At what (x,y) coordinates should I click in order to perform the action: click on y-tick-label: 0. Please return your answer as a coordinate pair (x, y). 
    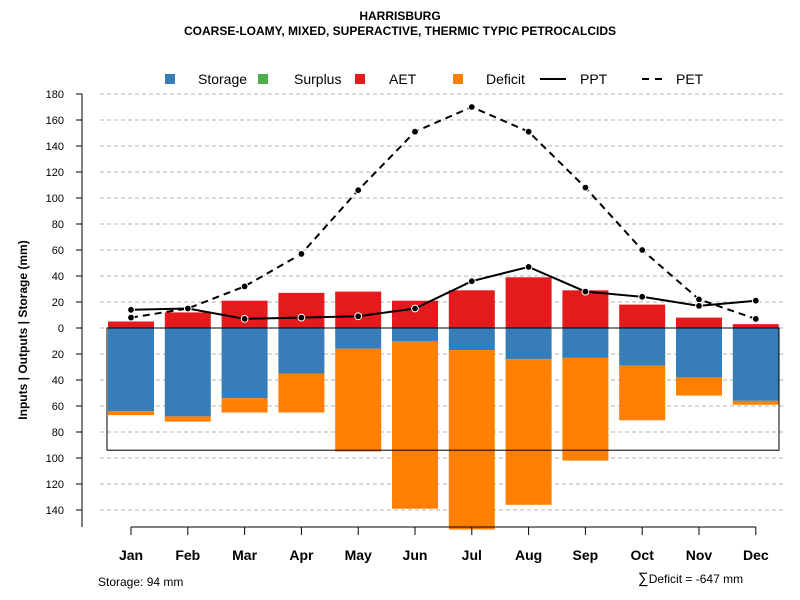
    Looking at the image, I should click on (61, 329).